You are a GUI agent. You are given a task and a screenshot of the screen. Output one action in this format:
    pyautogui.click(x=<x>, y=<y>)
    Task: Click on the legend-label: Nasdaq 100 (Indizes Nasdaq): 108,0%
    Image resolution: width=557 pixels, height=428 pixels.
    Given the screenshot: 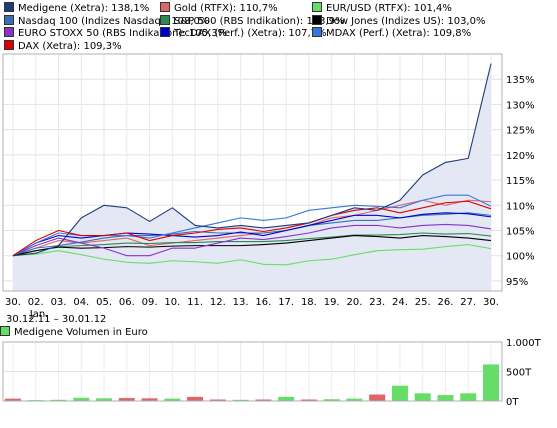 What is the action you would take?
    pyautogui.click(x=114, y=21)
    